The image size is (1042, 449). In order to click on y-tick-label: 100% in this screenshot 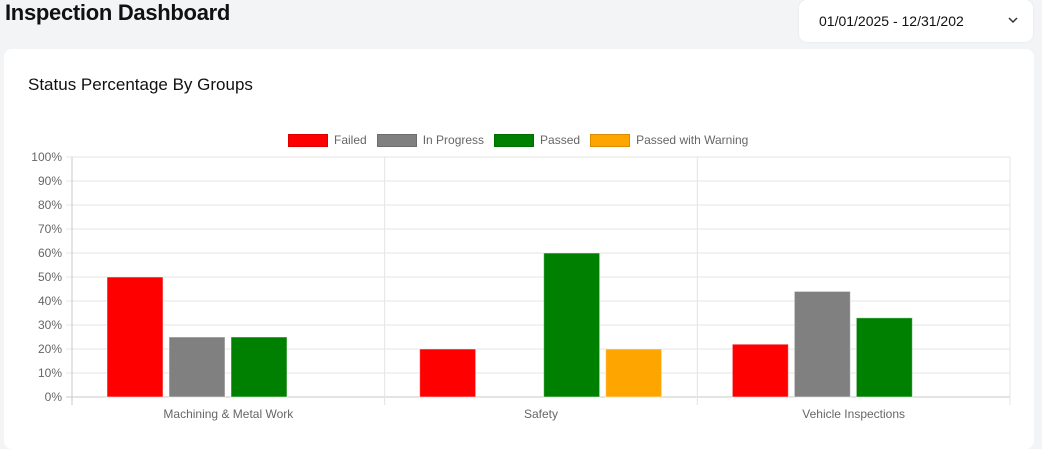, I will do `click(46, 157)`.